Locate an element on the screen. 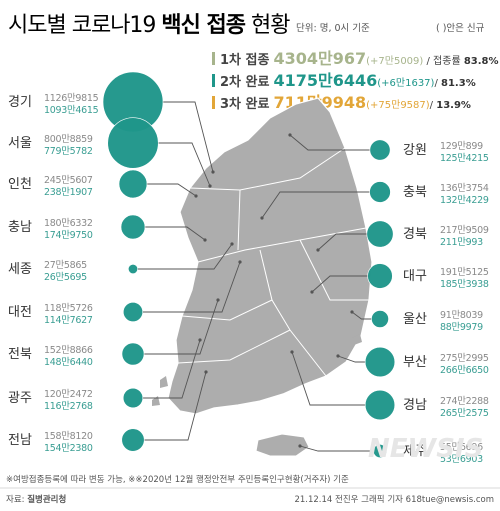 Image resolution: width=500 pixels, height=511 pixels. region-first-dose: 120만2472 is located at coordinates (68, 394).